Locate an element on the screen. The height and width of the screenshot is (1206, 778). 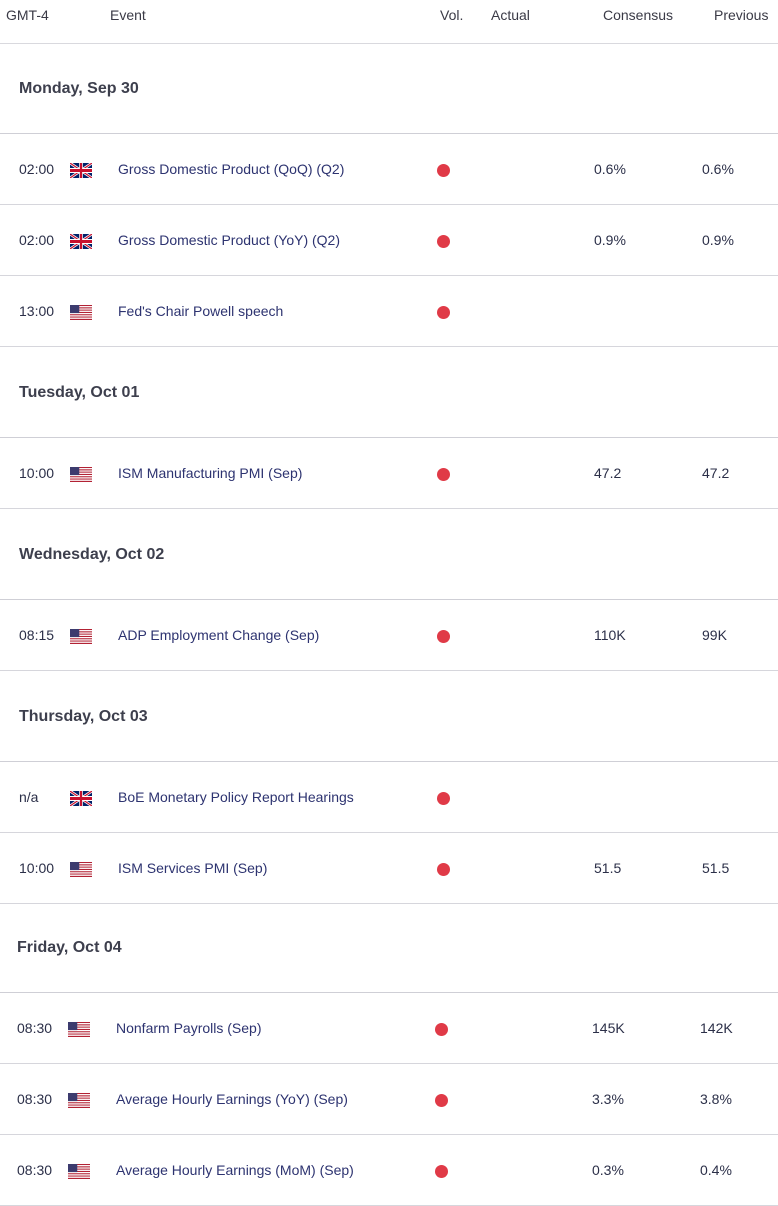
consensus-value: 110K is located at coordinates (610, 635).